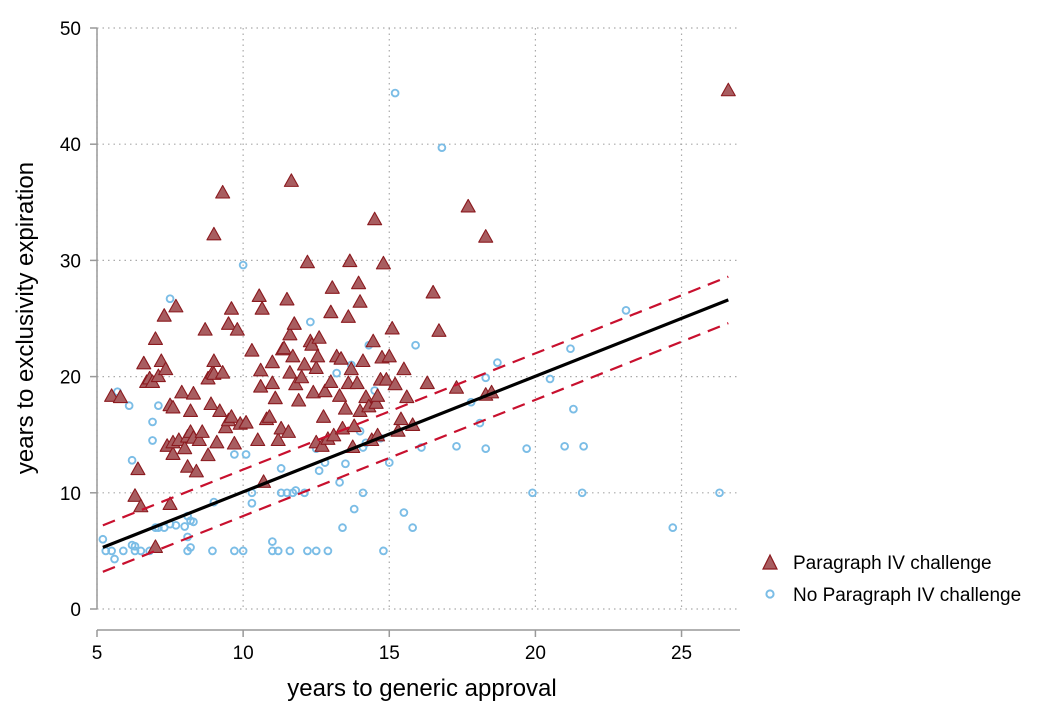 The image size is (1050, 713). Describe the element at coordinates (70, 29) in the screenshot. I see `y-tick-label: 50` at that location.